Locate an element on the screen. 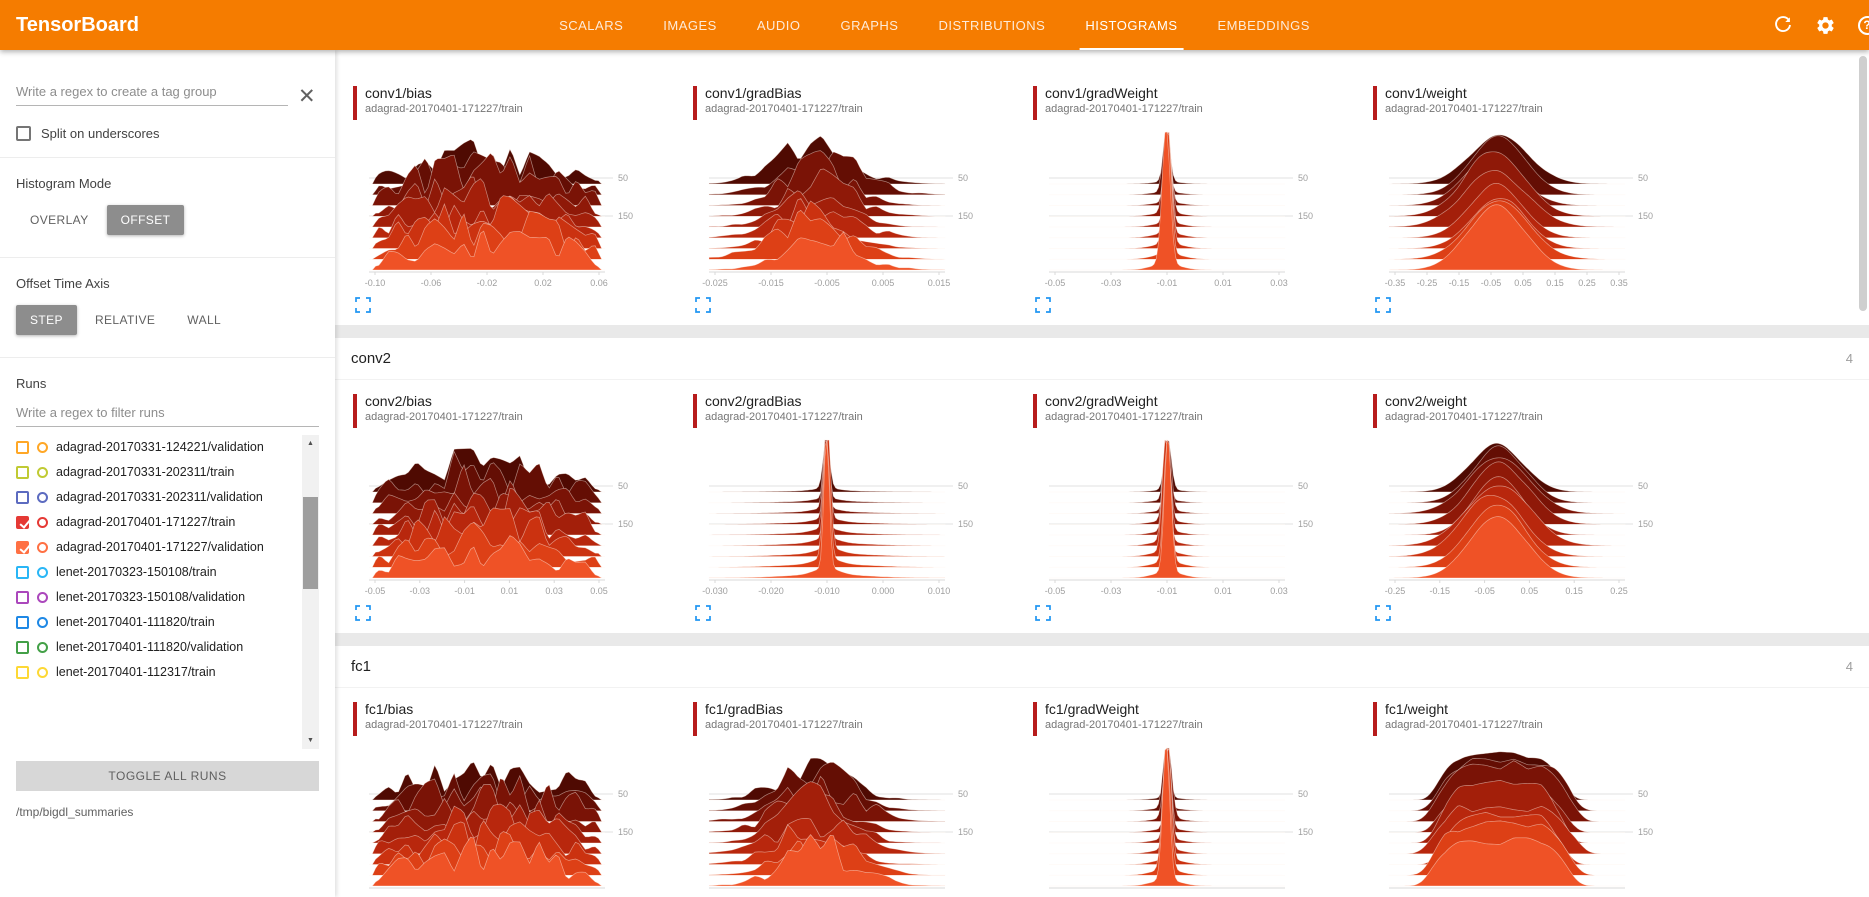 The width and height of the screenshot is (1869, 897). run-item: adagrad-20170331-202311/validation is located at coordinates (152, 497).